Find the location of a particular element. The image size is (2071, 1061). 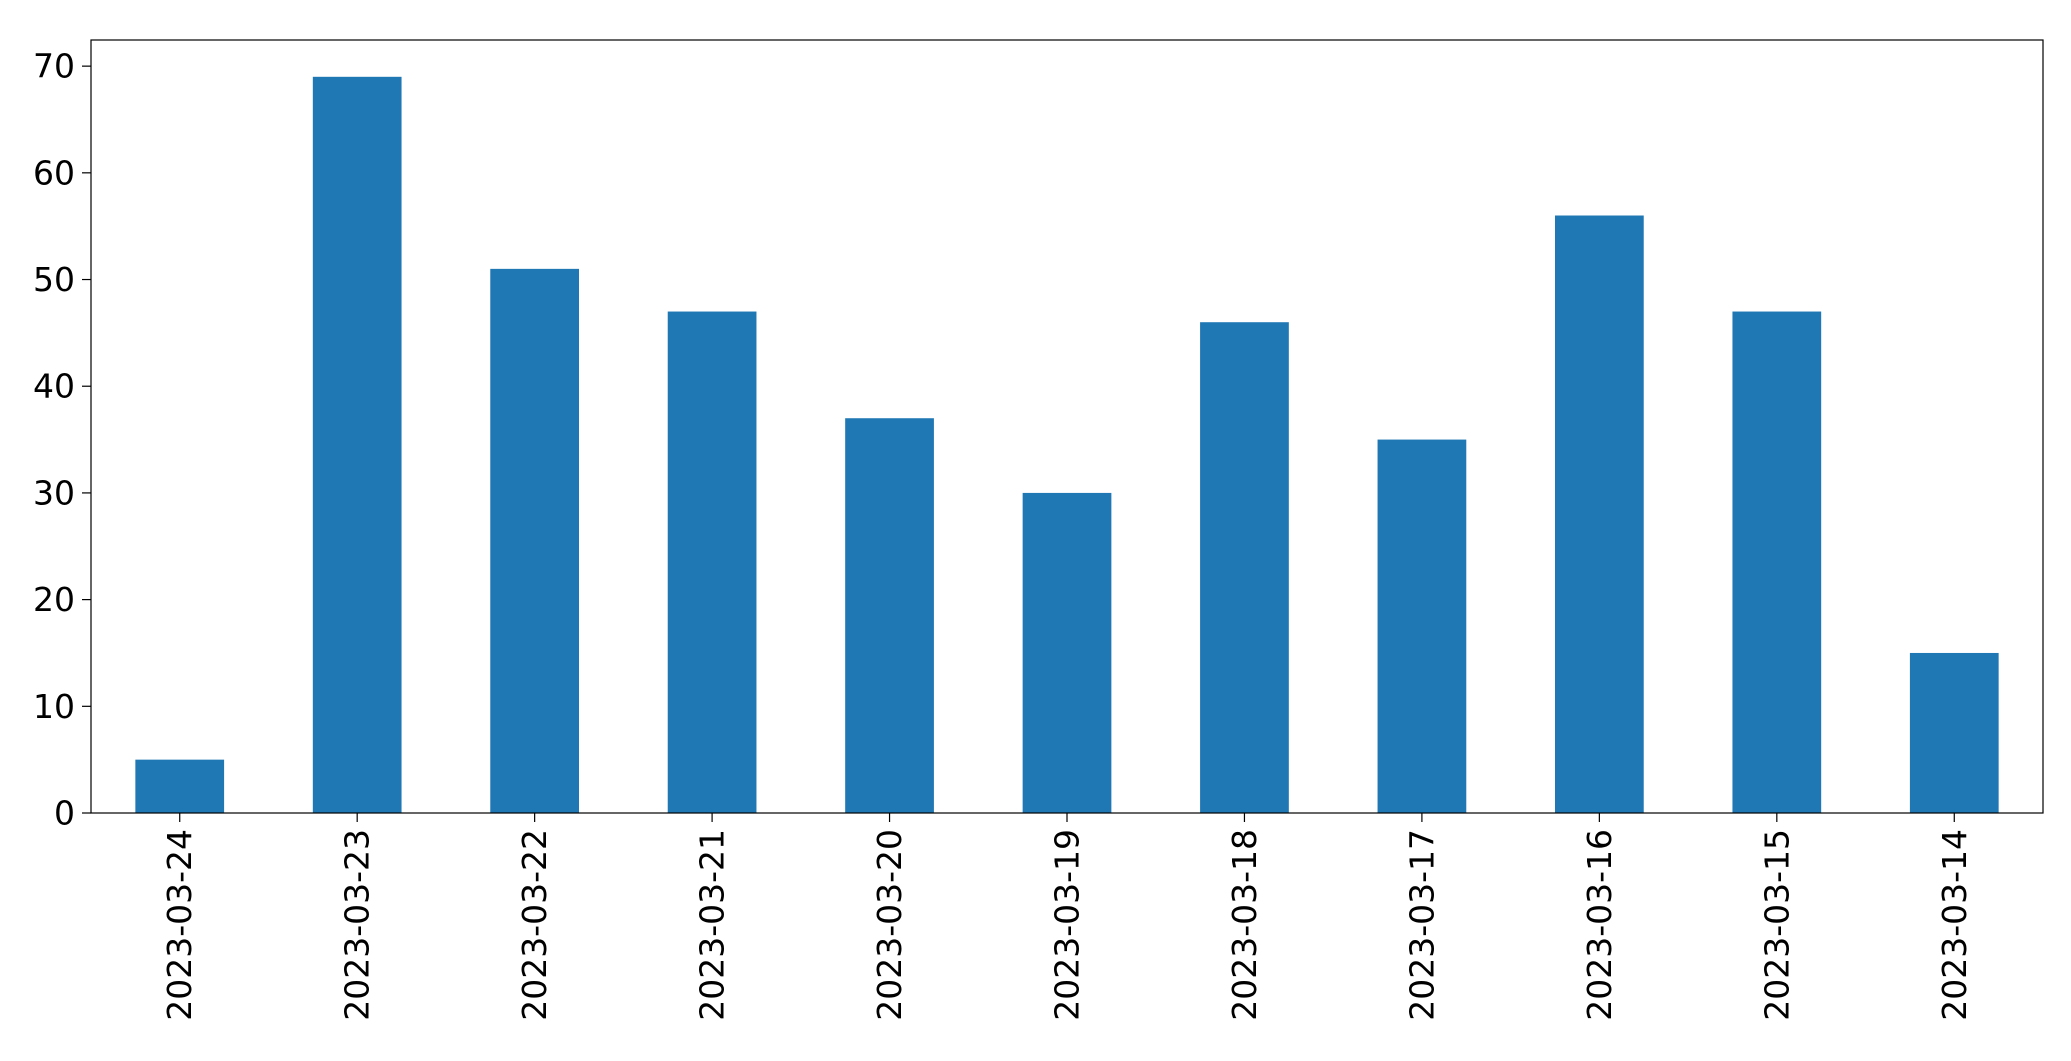

y-tick-label: 50 is located at coordinates (54, 279).